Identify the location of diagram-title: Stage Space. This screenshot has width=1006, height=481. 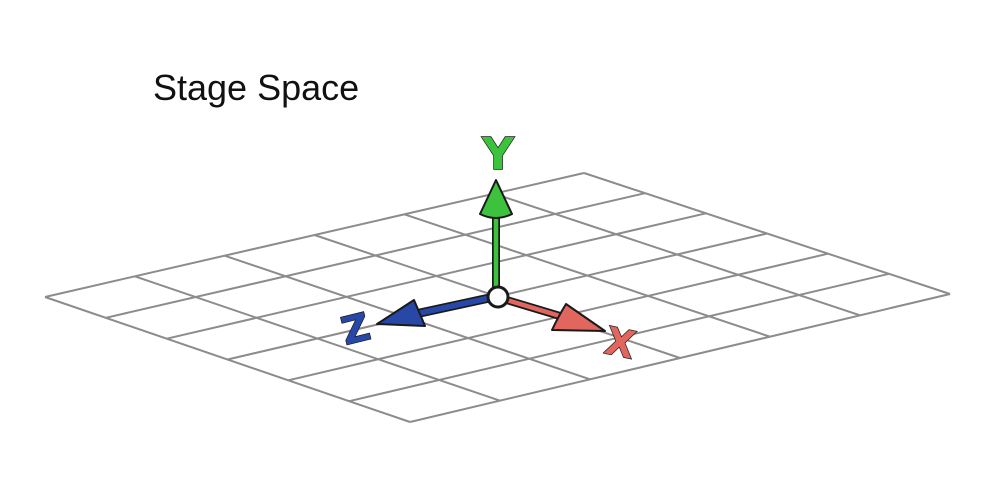
(256, 87).